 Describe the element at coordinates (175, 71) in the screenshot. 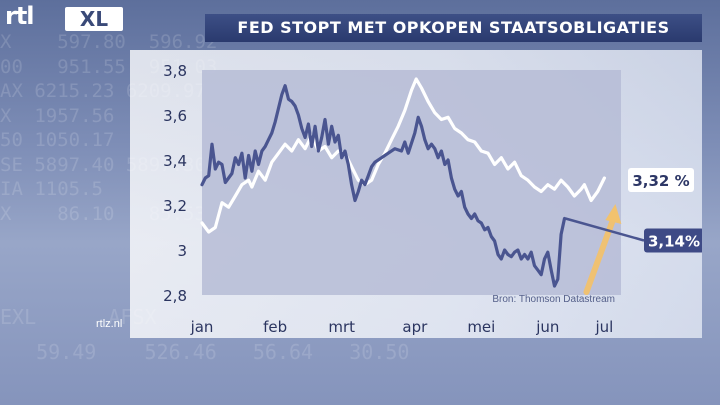

I see `y-tick-label: 3,8` at that location.